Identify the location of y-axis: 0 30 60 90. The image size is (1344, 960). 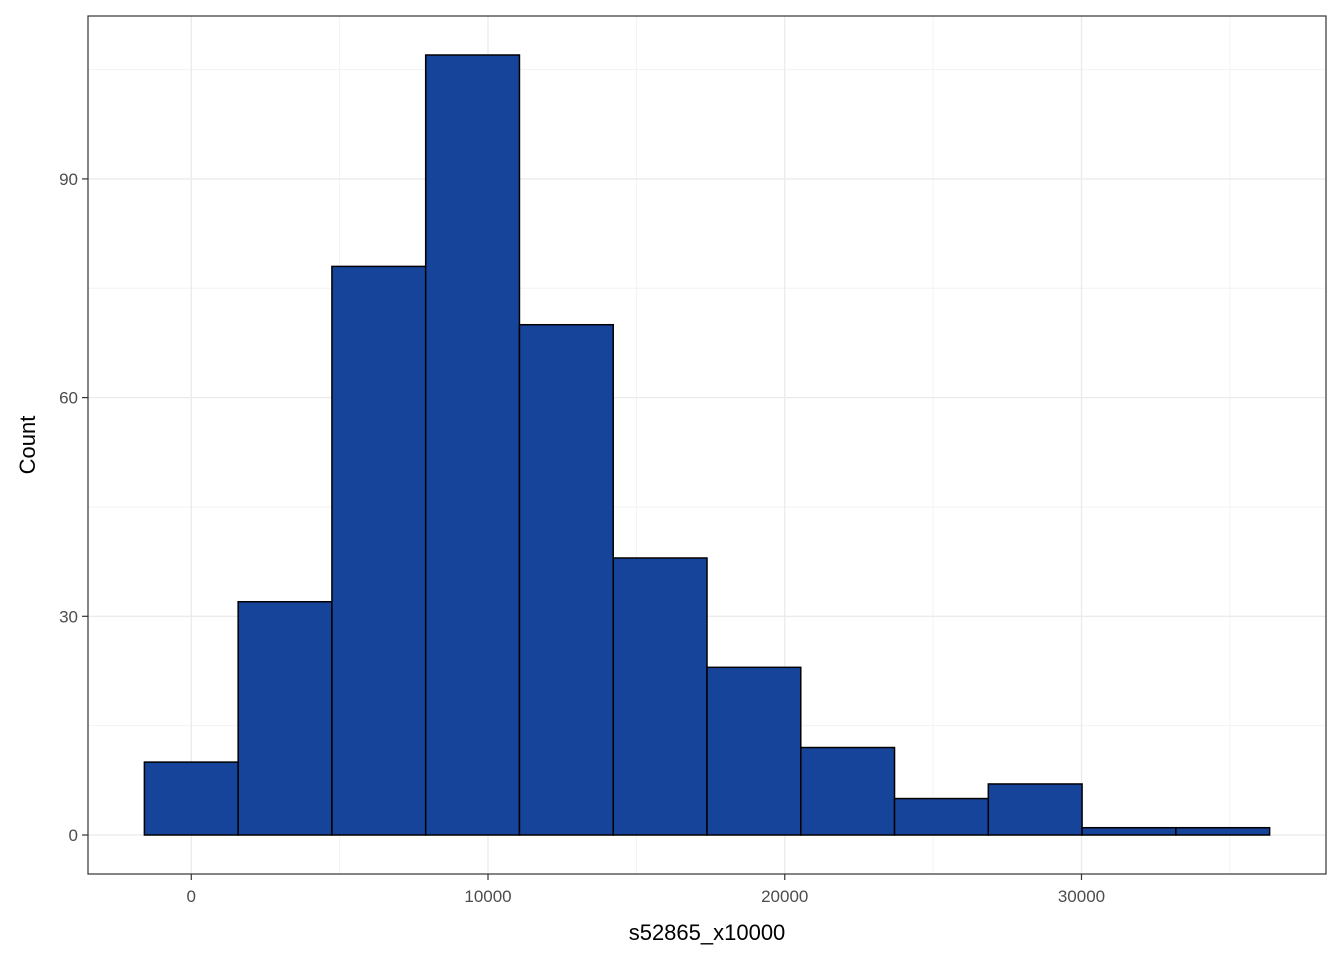
(73, 507).